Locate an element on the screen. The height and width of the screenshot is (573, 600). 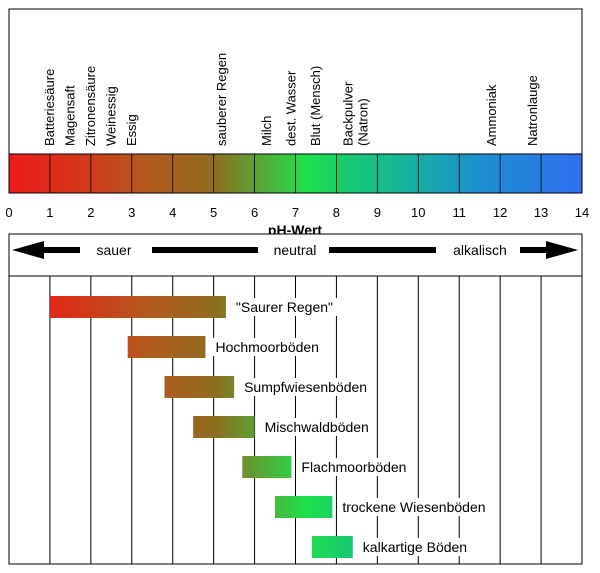
range-label: trockene Wiesenböden is located at coordinates (413, 507).